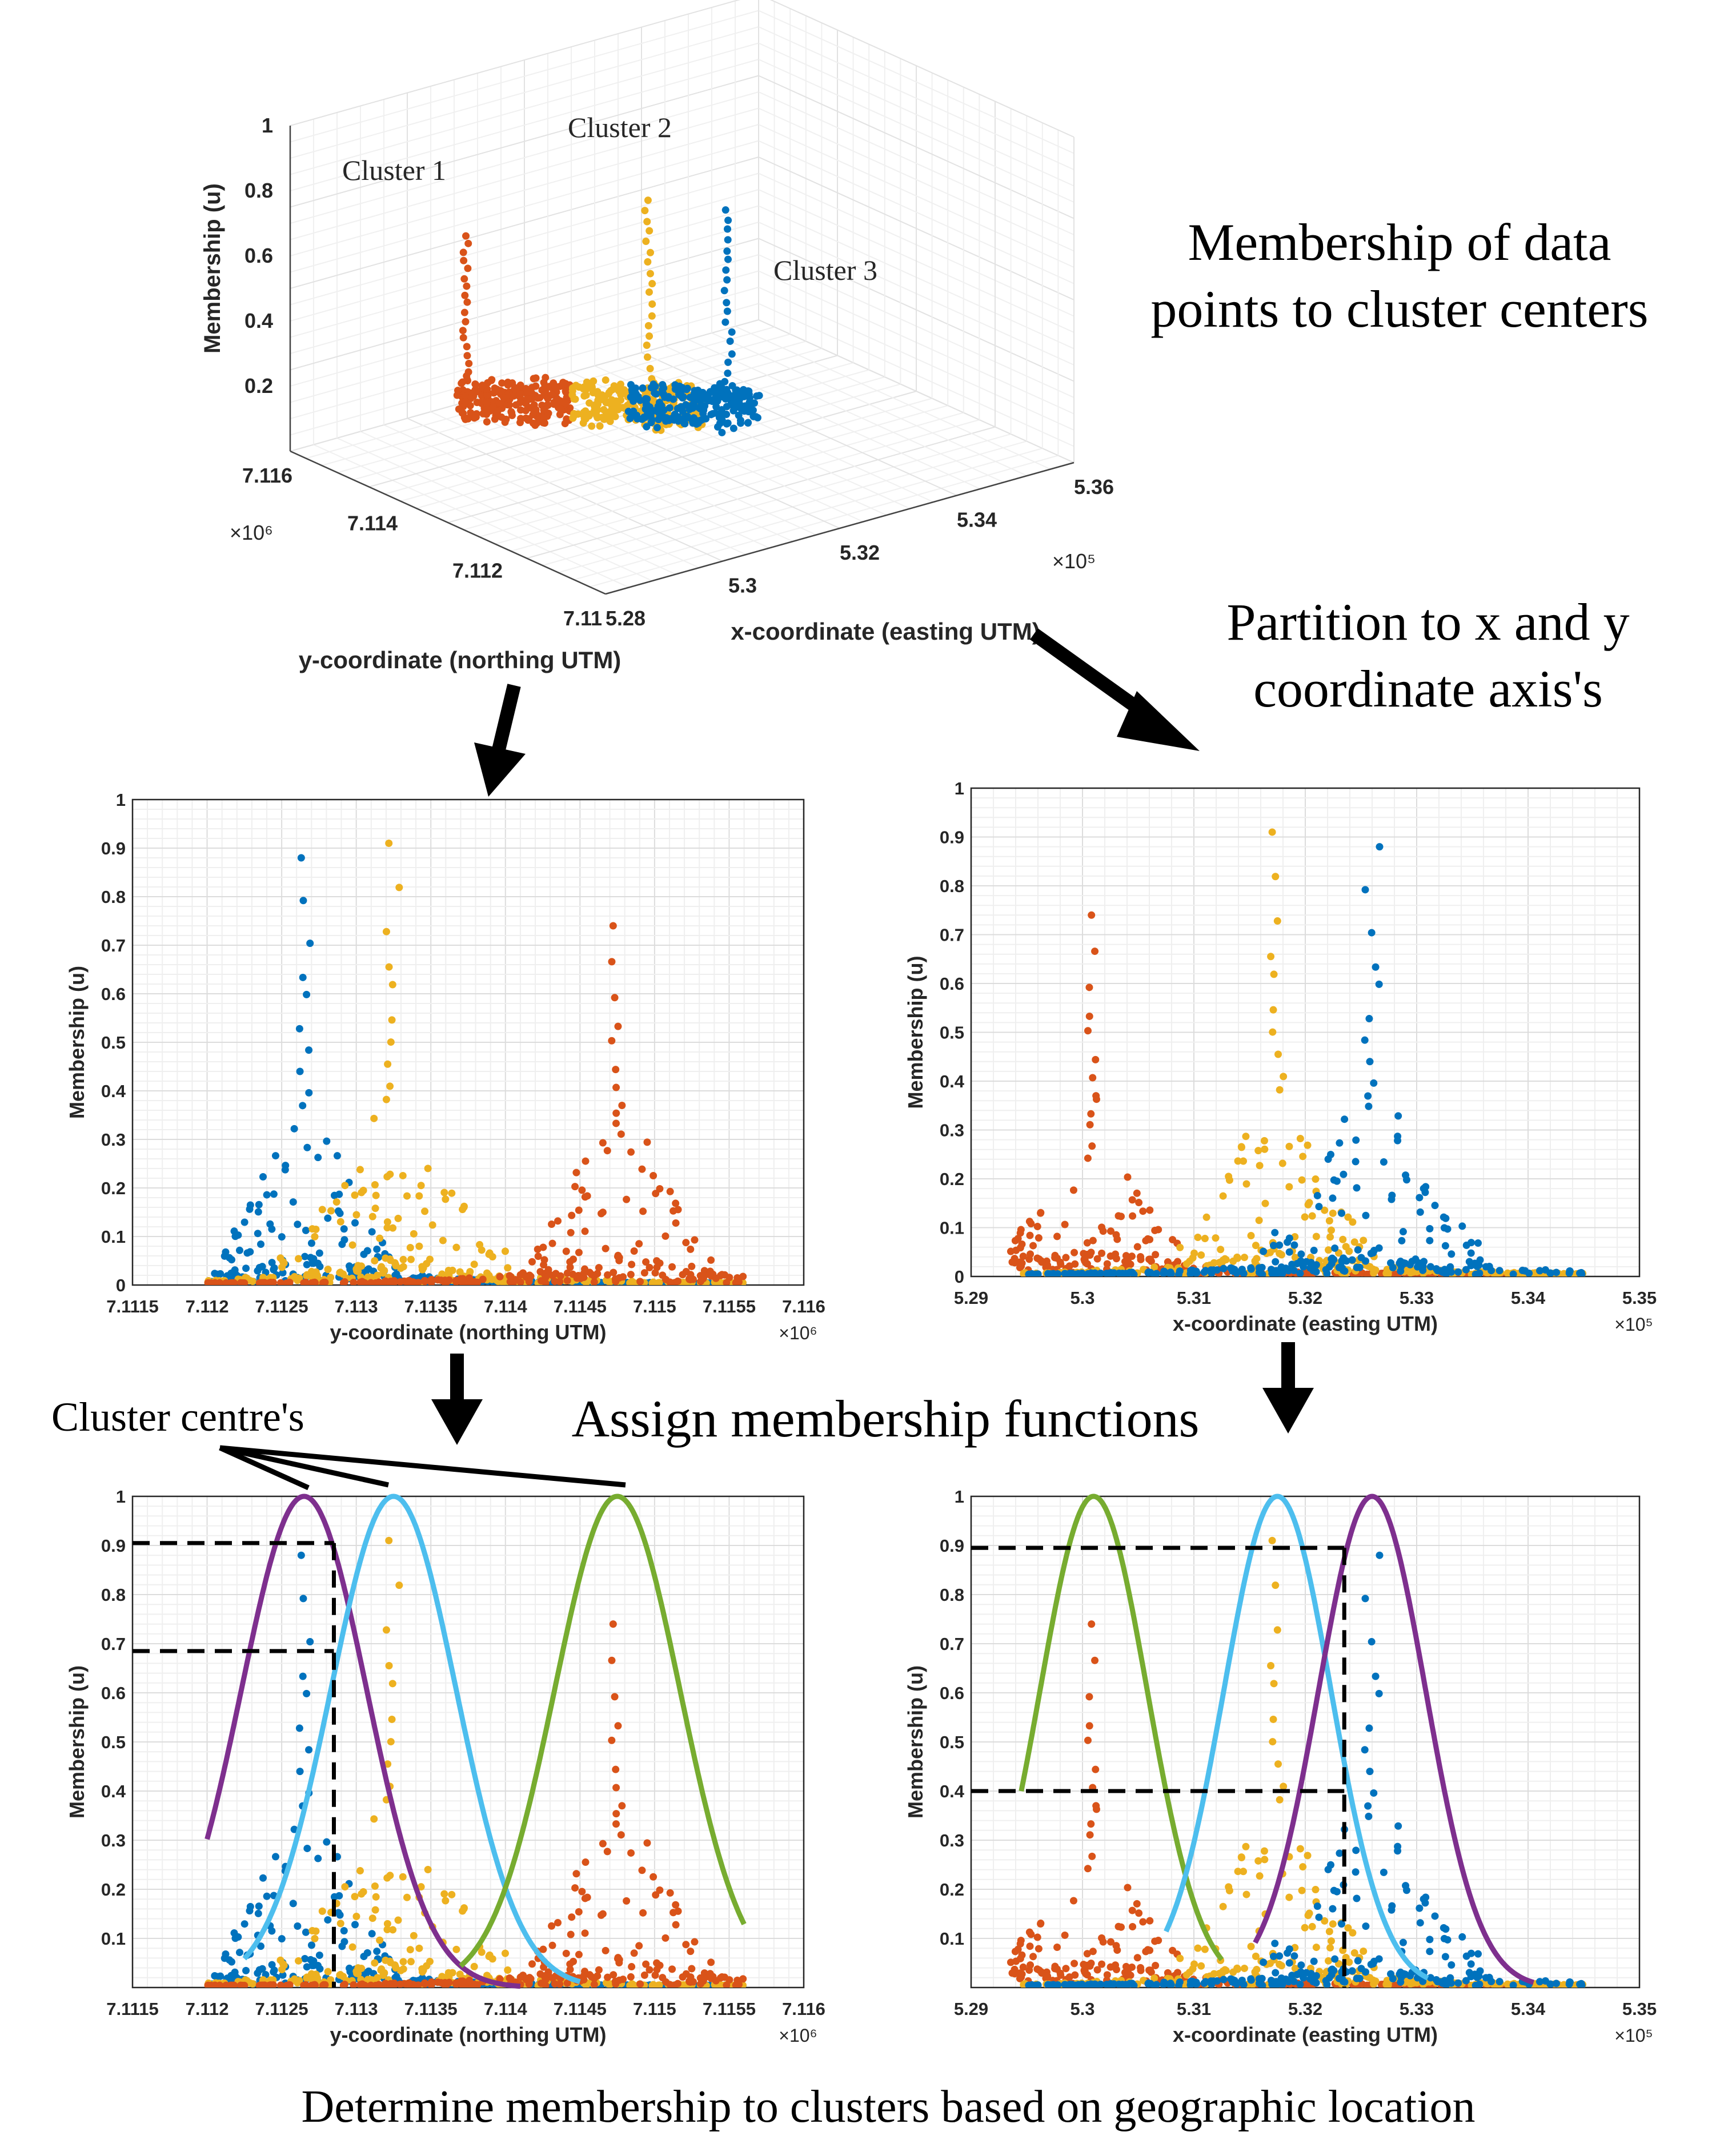 The image size is (1720, 2156). Describe the element at coordinates (952, 1791) in the screenshot. I see `y-tick-label: 0.4` at that location.